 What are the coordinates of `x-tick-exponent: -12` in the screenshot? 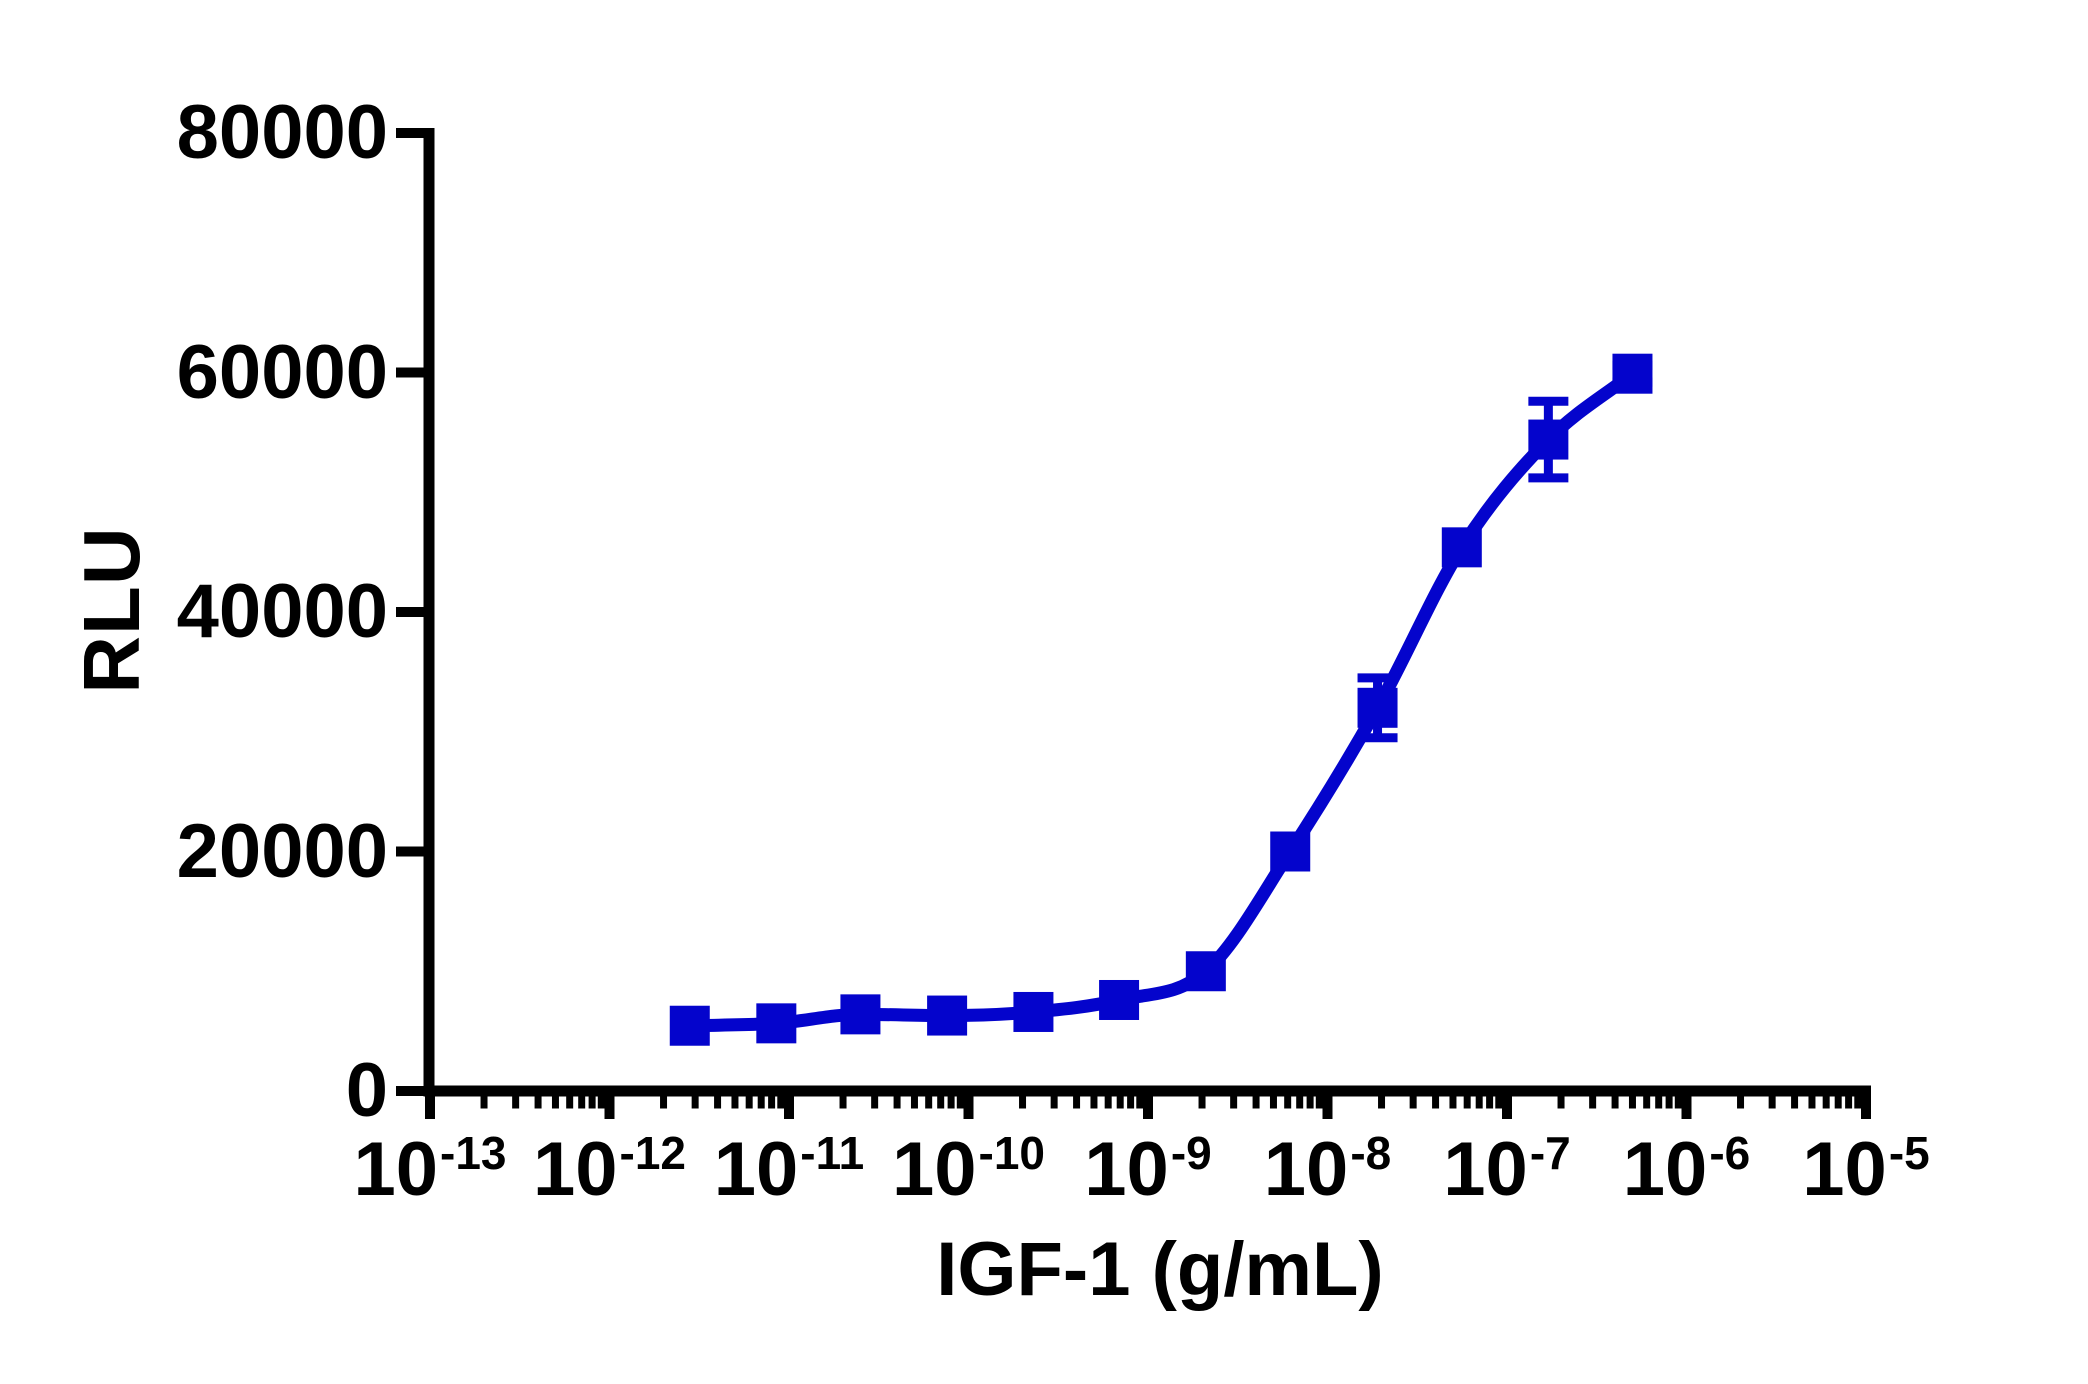 It's located at (653, 1153).